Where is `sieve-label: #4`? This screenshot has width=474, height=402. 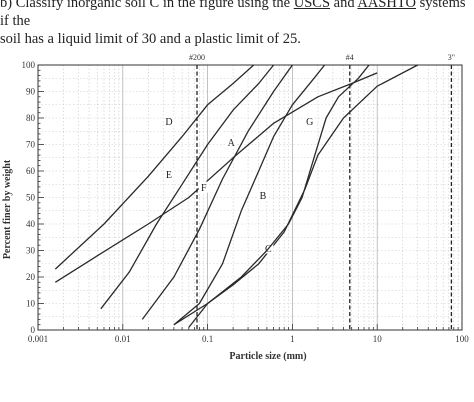 sieve-label: #4 is located at coordinates (350, 57).